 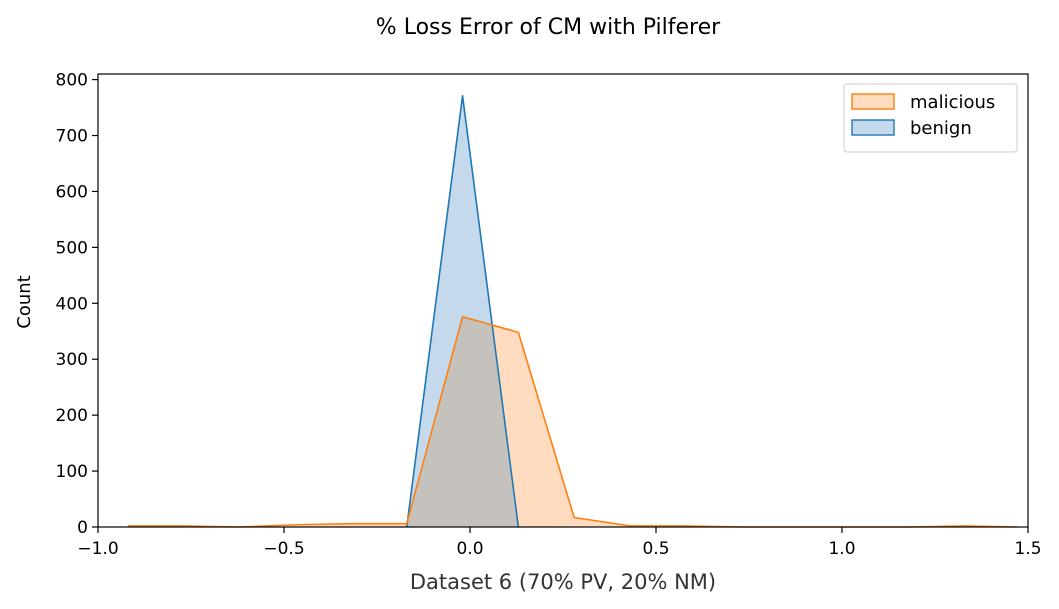 I want to click on x-tick-label: −0.5, so click(x=283, y=549).